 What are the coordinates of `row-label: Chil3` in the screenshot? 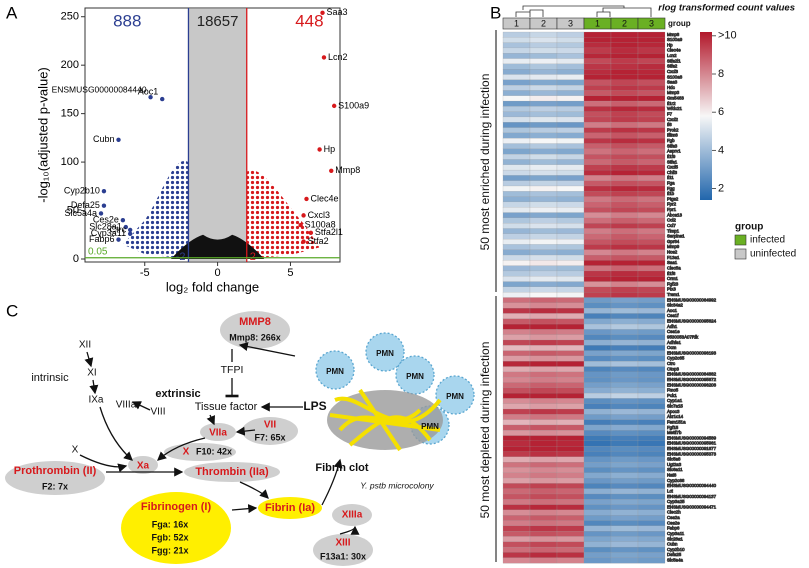 It's located at (672, 172).